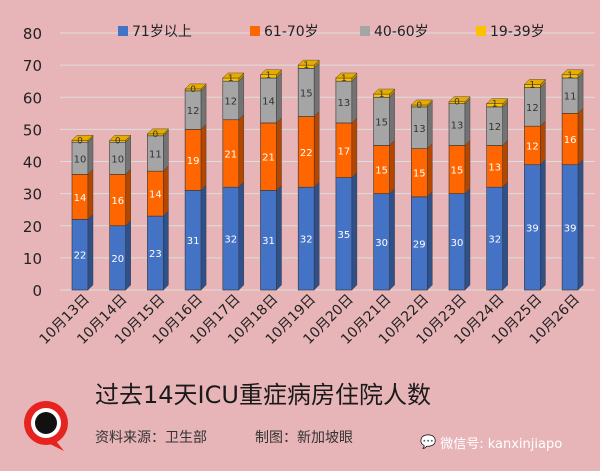 Image resolution: width=600 pixels, height=471 pixels. What do you see at coordinates (428, 442) in the screenshot?
I see `wechat-icon: 💬` at bounding box center [428, 442].